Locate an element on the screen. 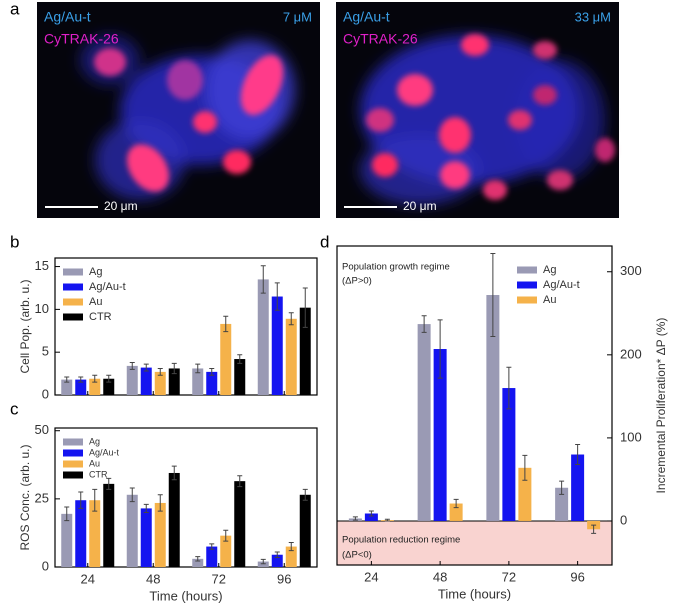  x-tick-label: 24 is located at coordinates (88, 578).